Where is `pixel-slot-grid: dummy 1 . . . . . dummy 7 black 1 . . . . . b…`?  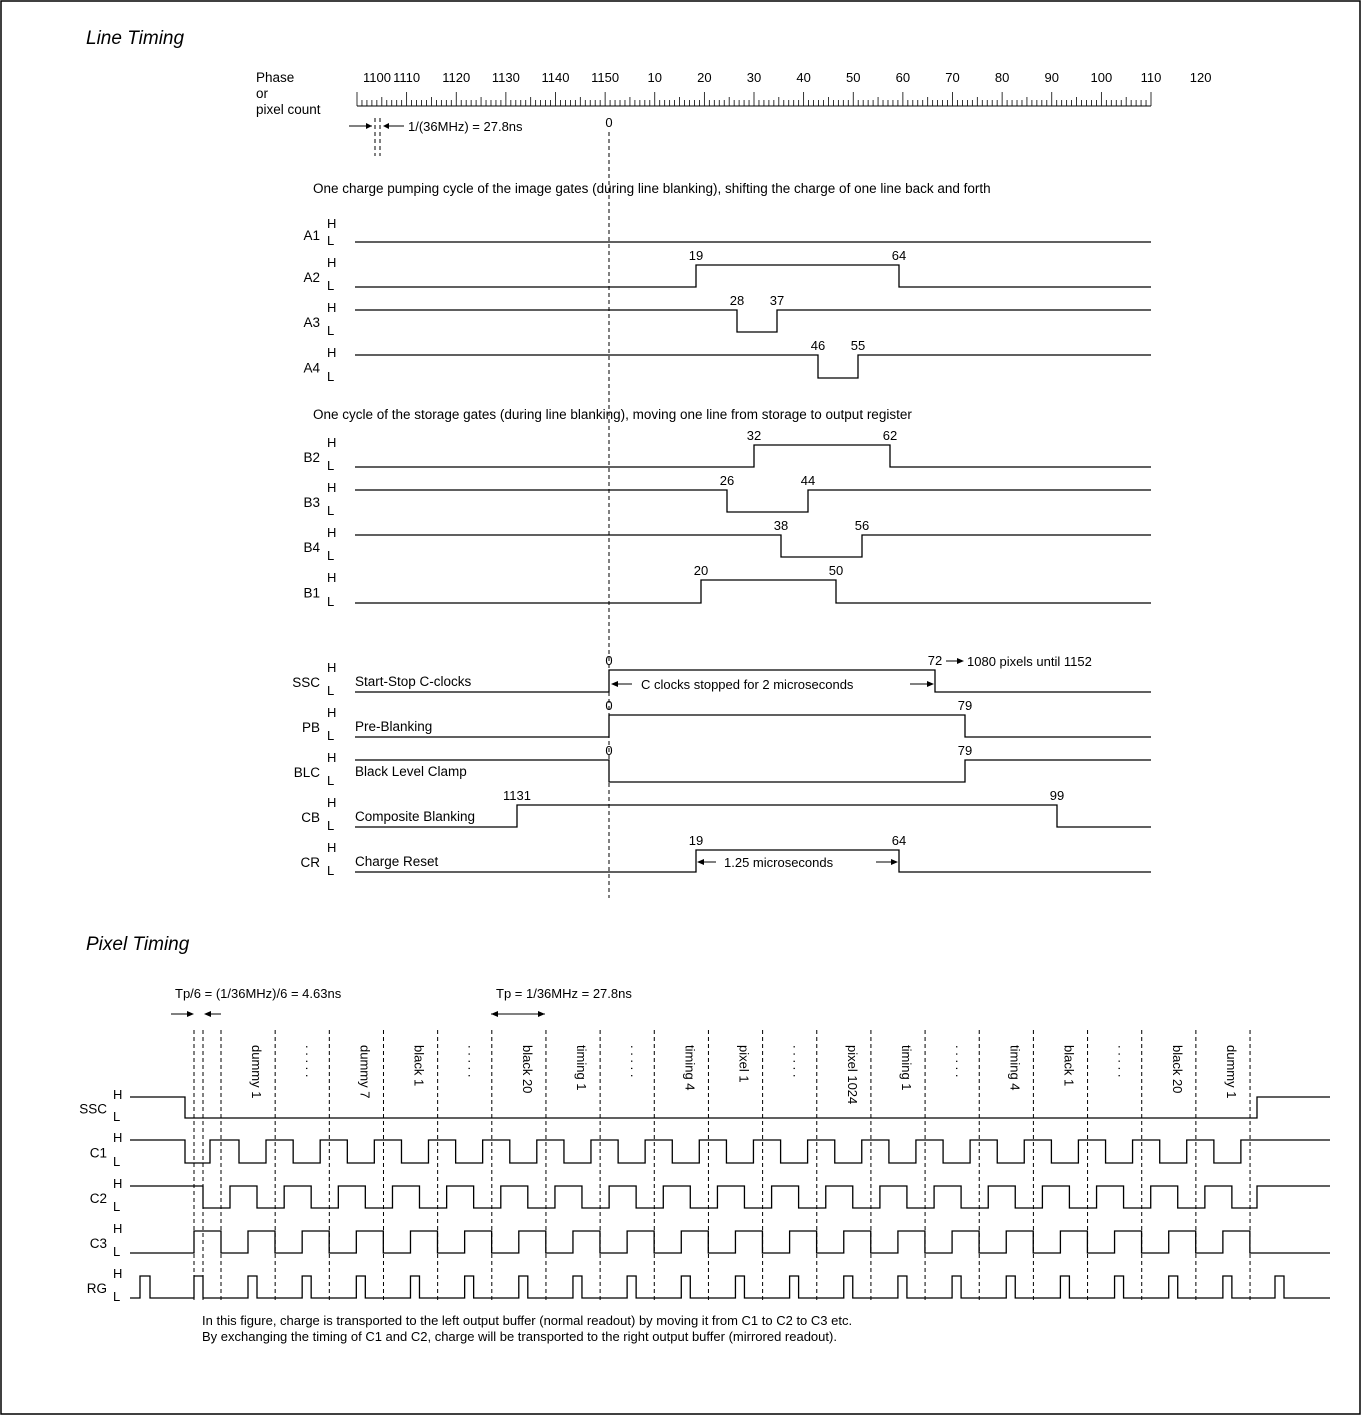 pixel-slot-grid: dummy 1 . . . . . dummy 7 black 1 . . . . . b… is located at coordinates (722, 1165).